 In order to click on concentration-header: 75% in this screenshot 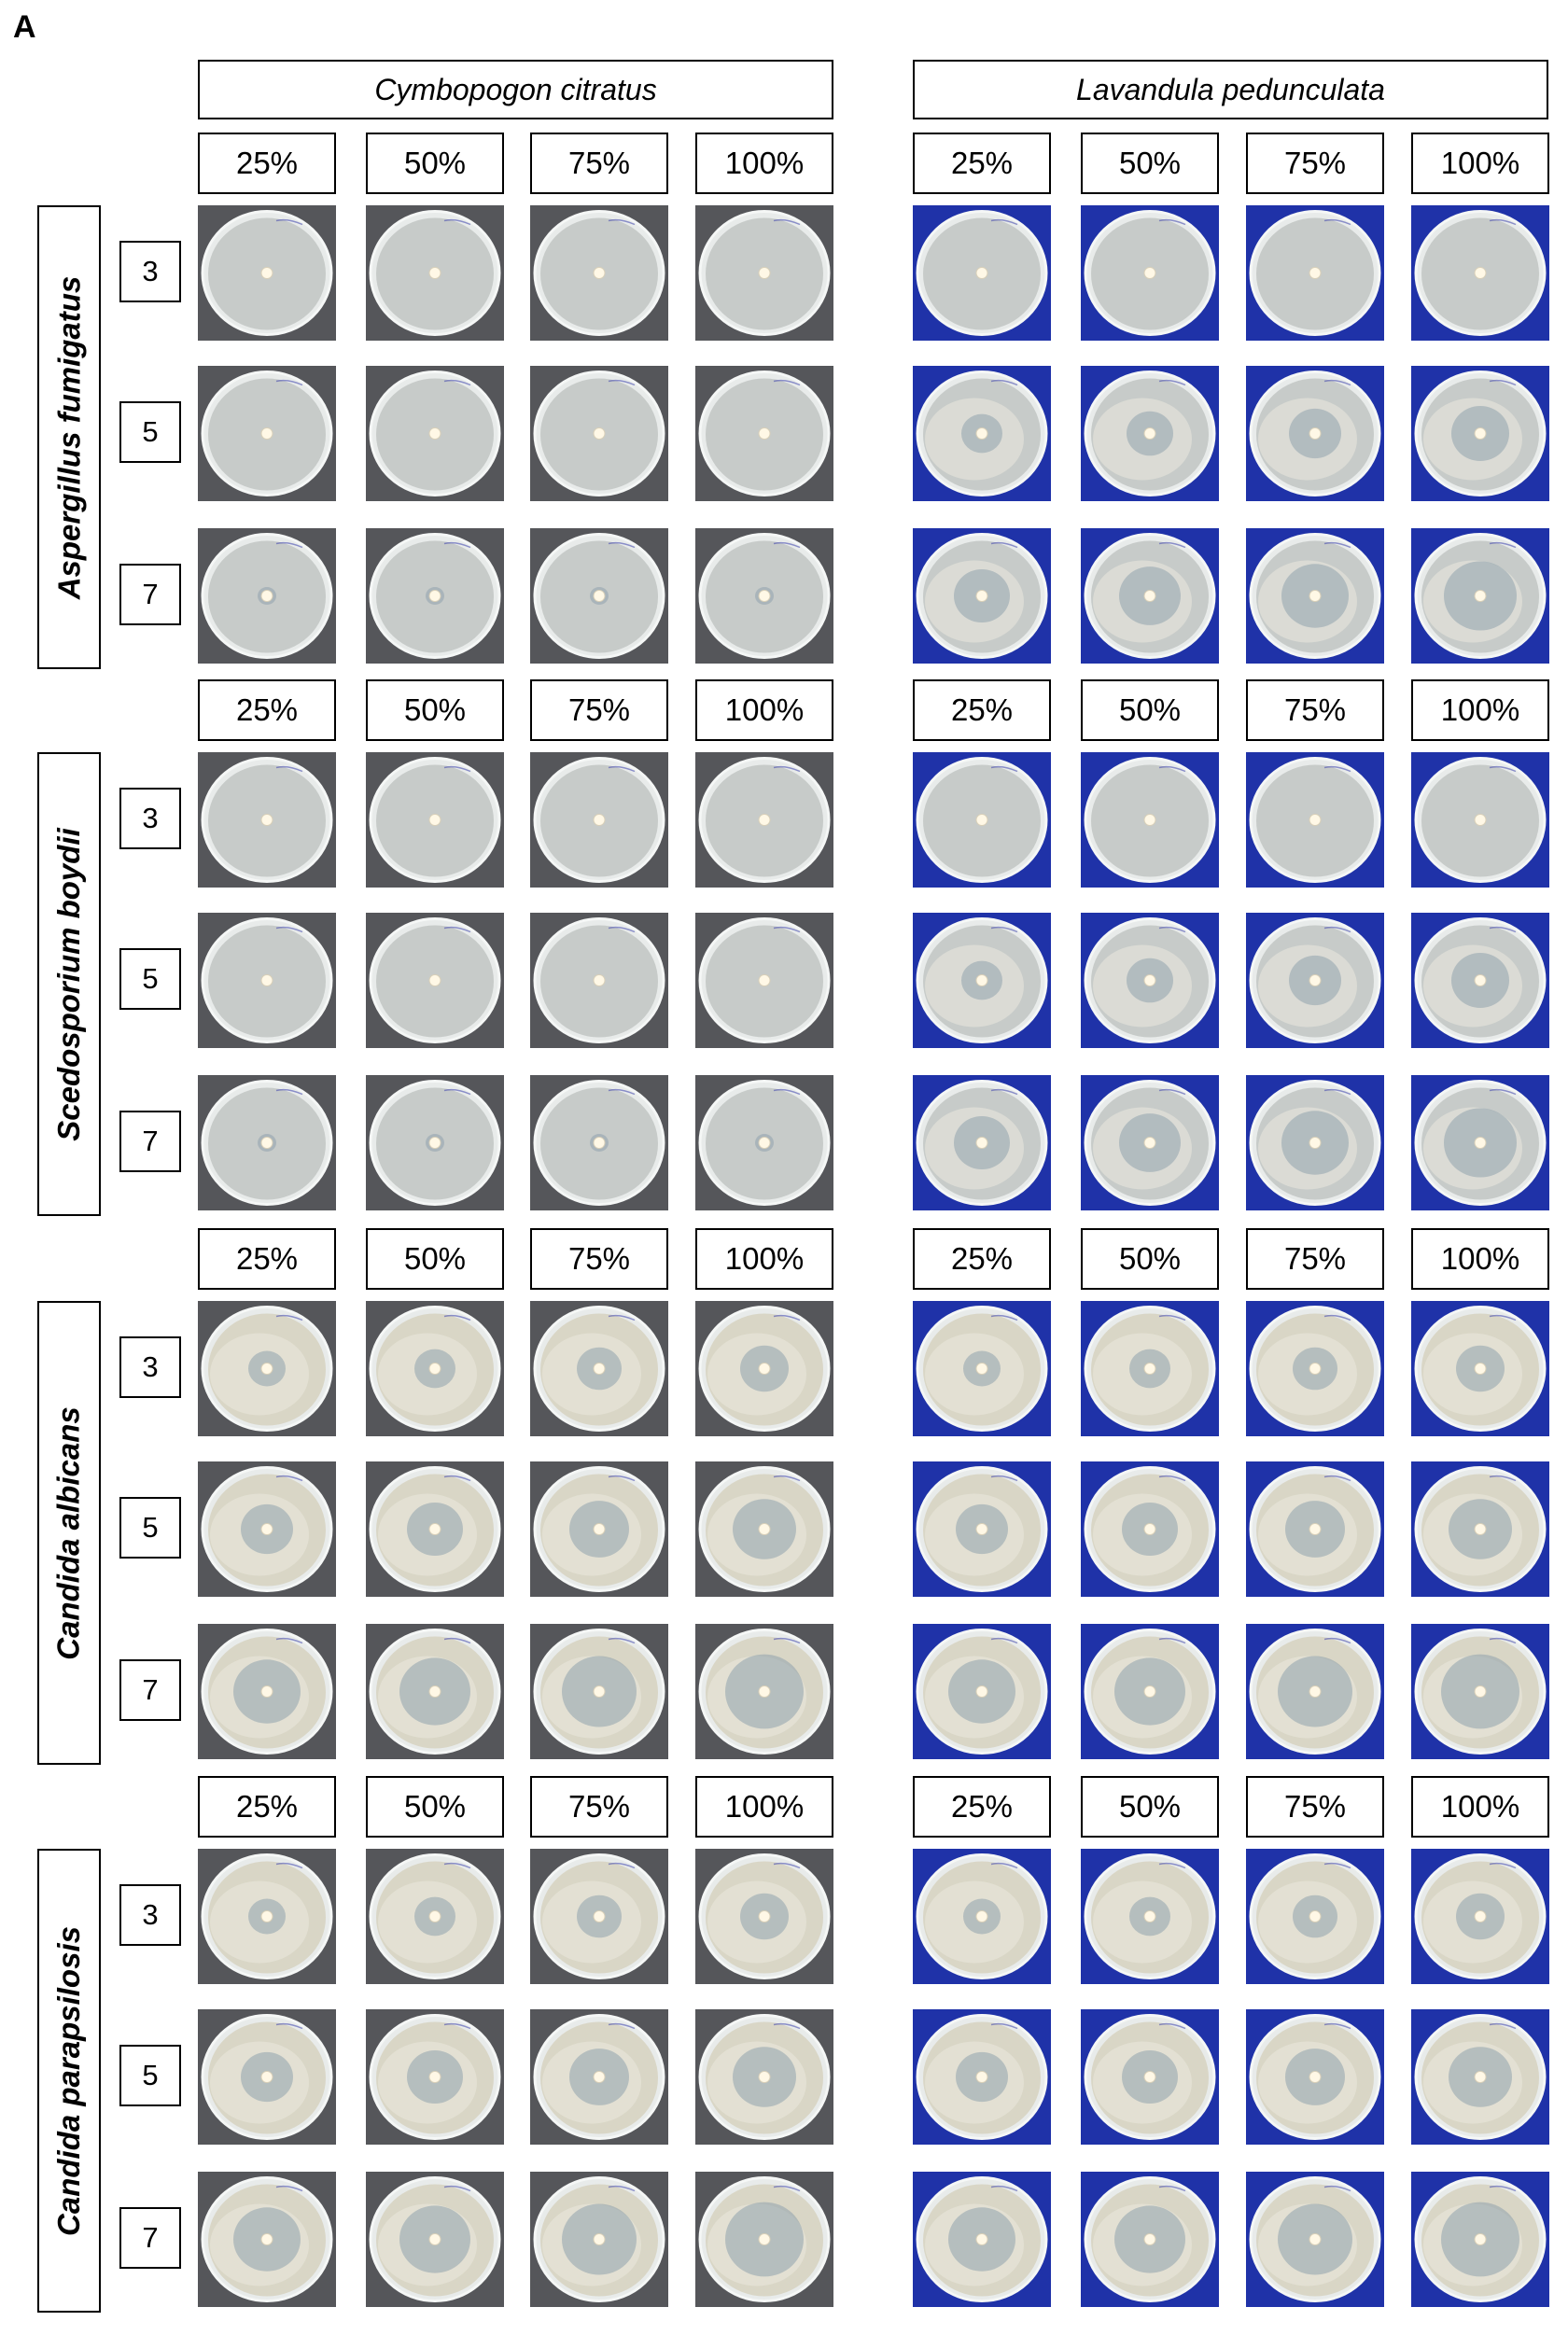, I will do `click(1315, 1807)`.